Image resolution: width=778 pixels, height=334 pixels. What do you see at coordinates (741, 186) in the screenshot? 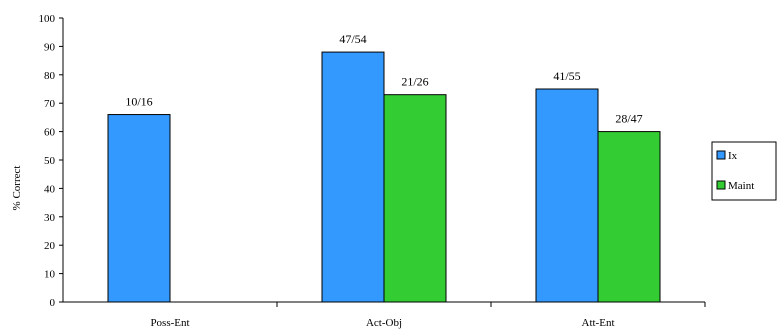
I see `legend-label: Maint` at bounding box center [741, 186].